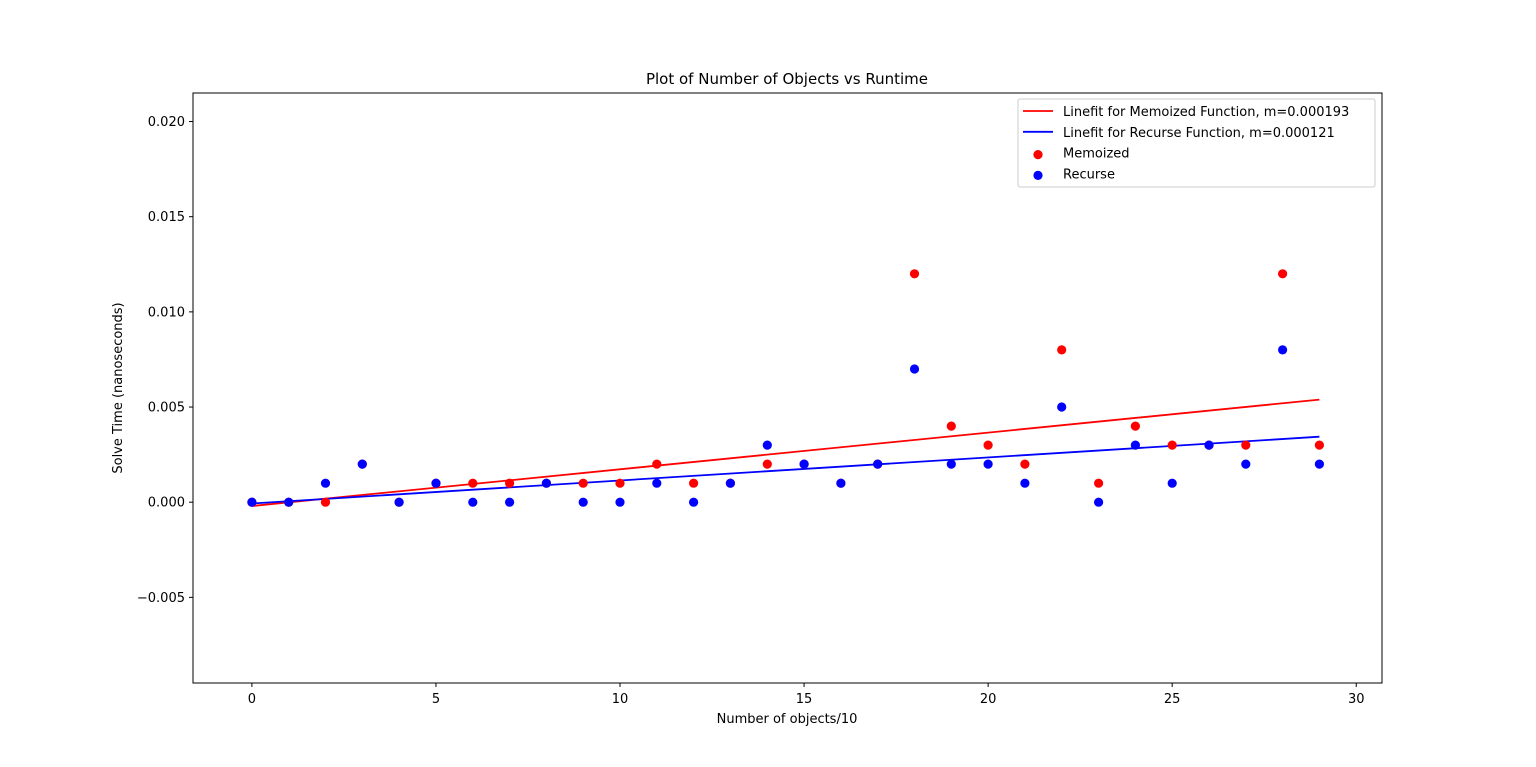 The width and height of the screenshot is (1536, 767). I want to click on y-tick-label: 0.005, so click(166, 408).